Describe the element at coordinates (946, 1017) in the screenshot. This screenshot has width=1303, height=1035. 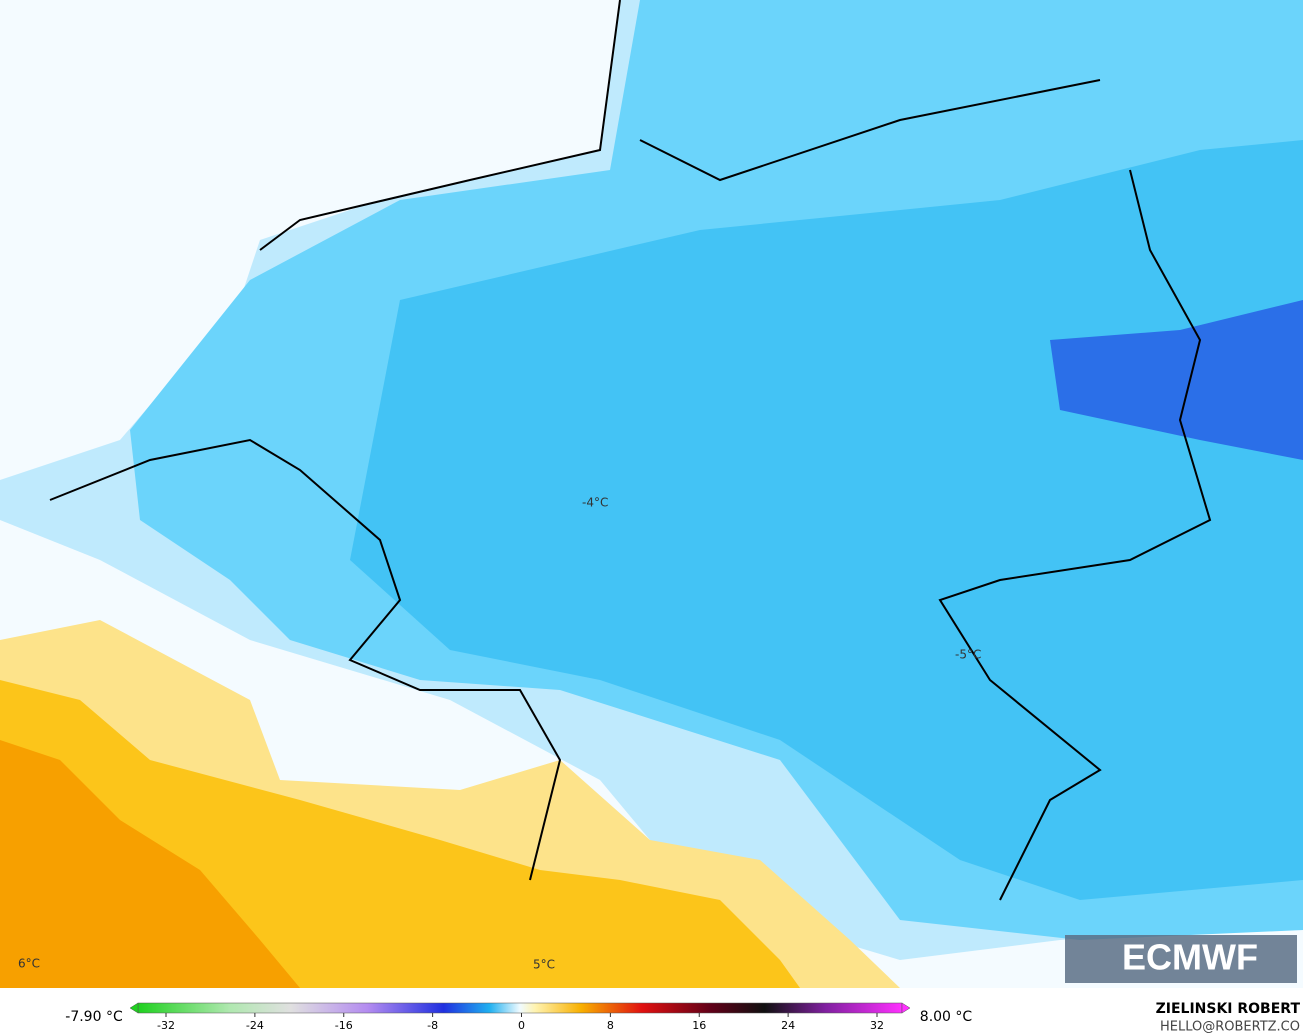
I see `colorbar-max: 8.00 °C` at that location.